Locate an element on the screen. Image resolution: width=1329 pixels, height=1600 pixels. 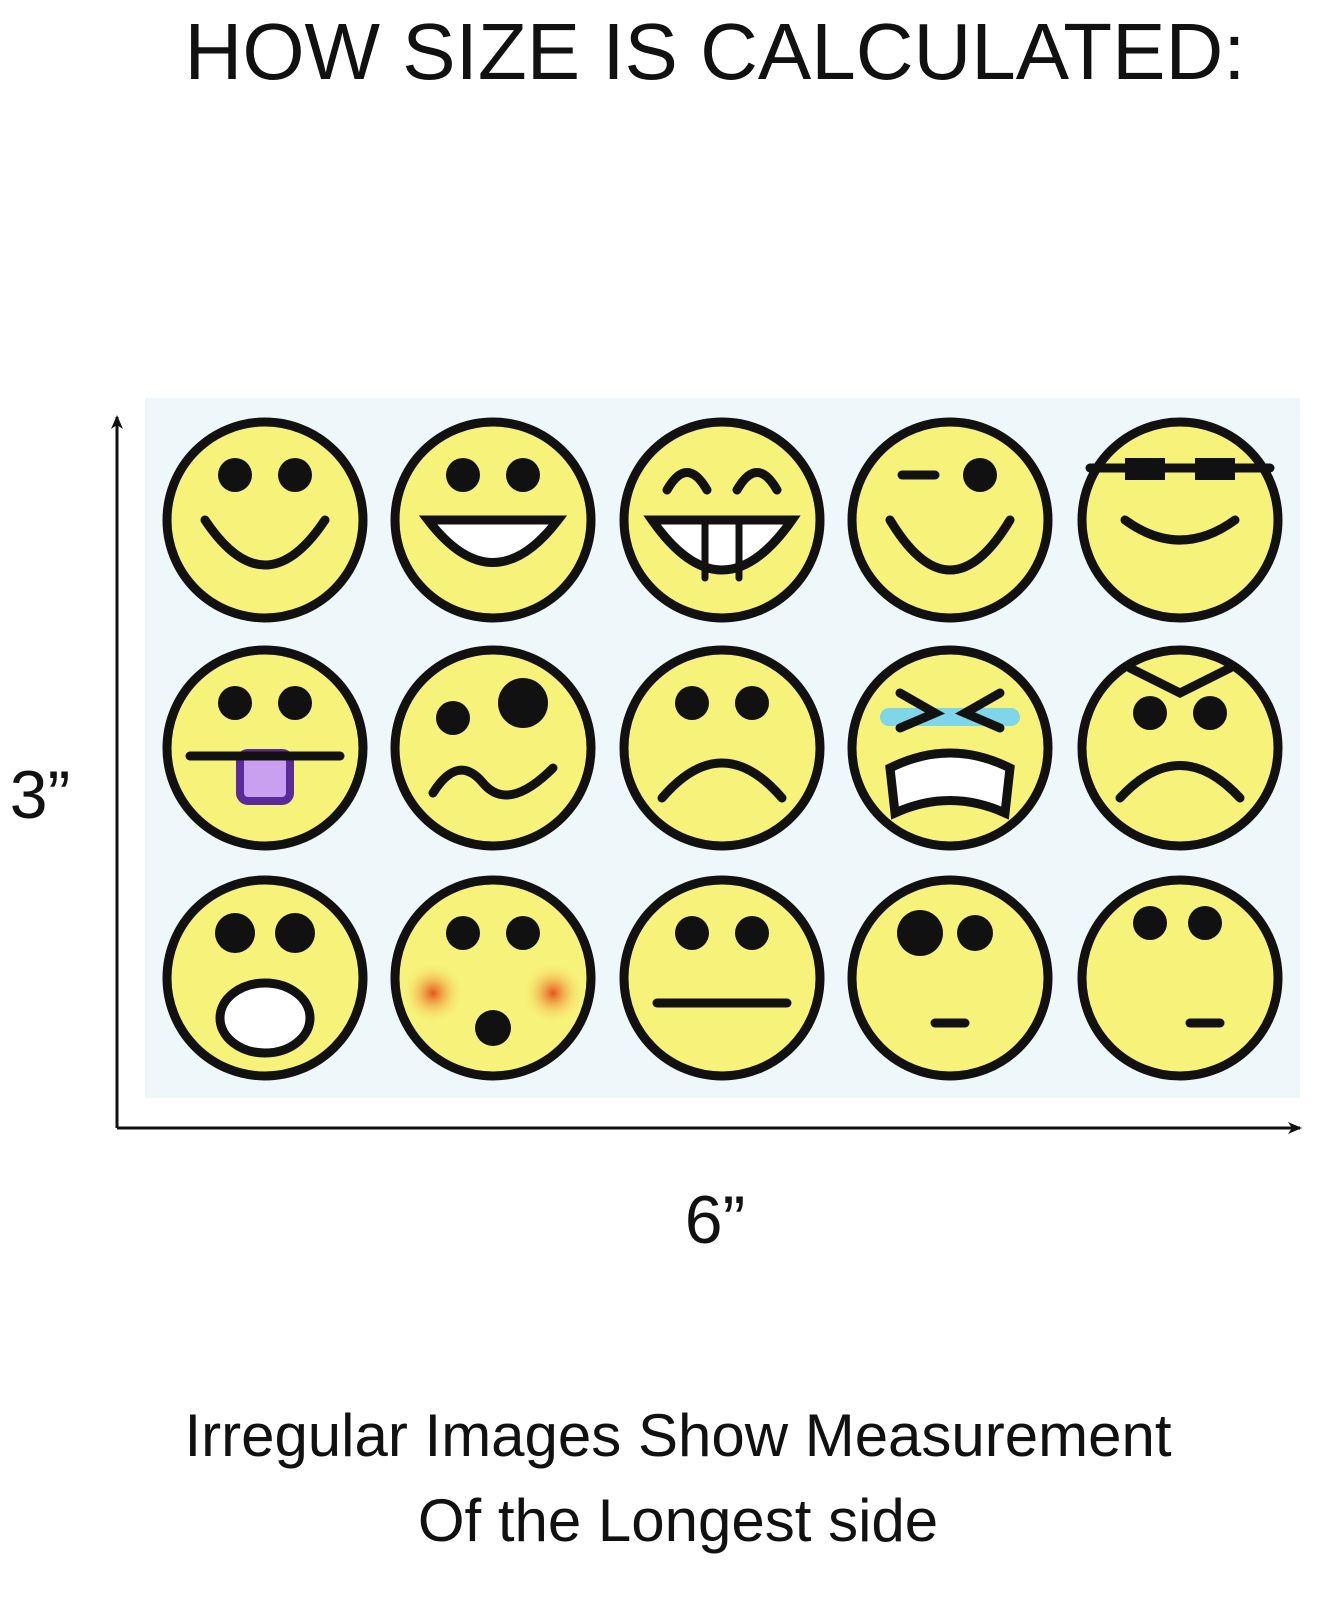
width-label: 6” is located at coordinates (715, 1220).